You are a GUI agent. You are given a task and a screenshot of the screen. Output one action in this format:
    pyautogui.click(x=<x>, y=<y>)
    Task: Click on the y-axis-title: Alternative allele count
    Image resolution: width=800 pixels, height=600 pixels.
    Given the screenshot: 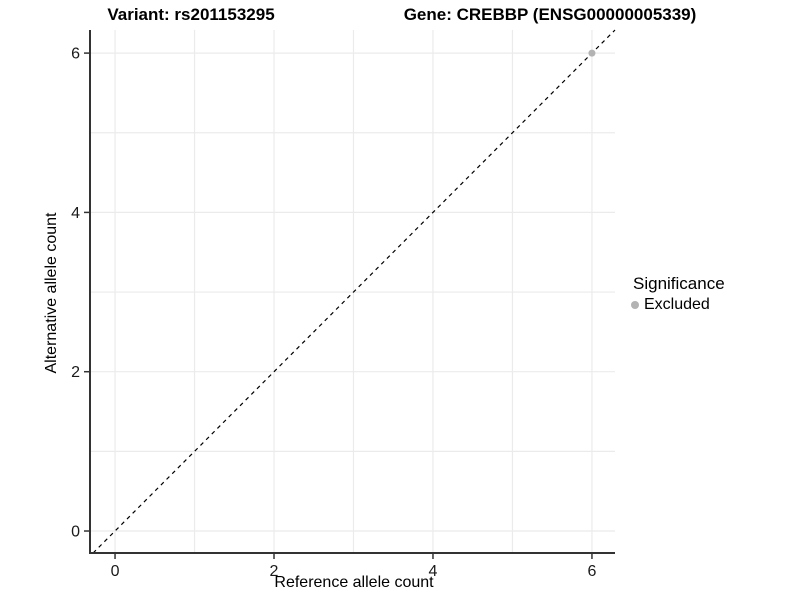 What is the action you would take?
    pyautogui.click(x=51, y=293)
    